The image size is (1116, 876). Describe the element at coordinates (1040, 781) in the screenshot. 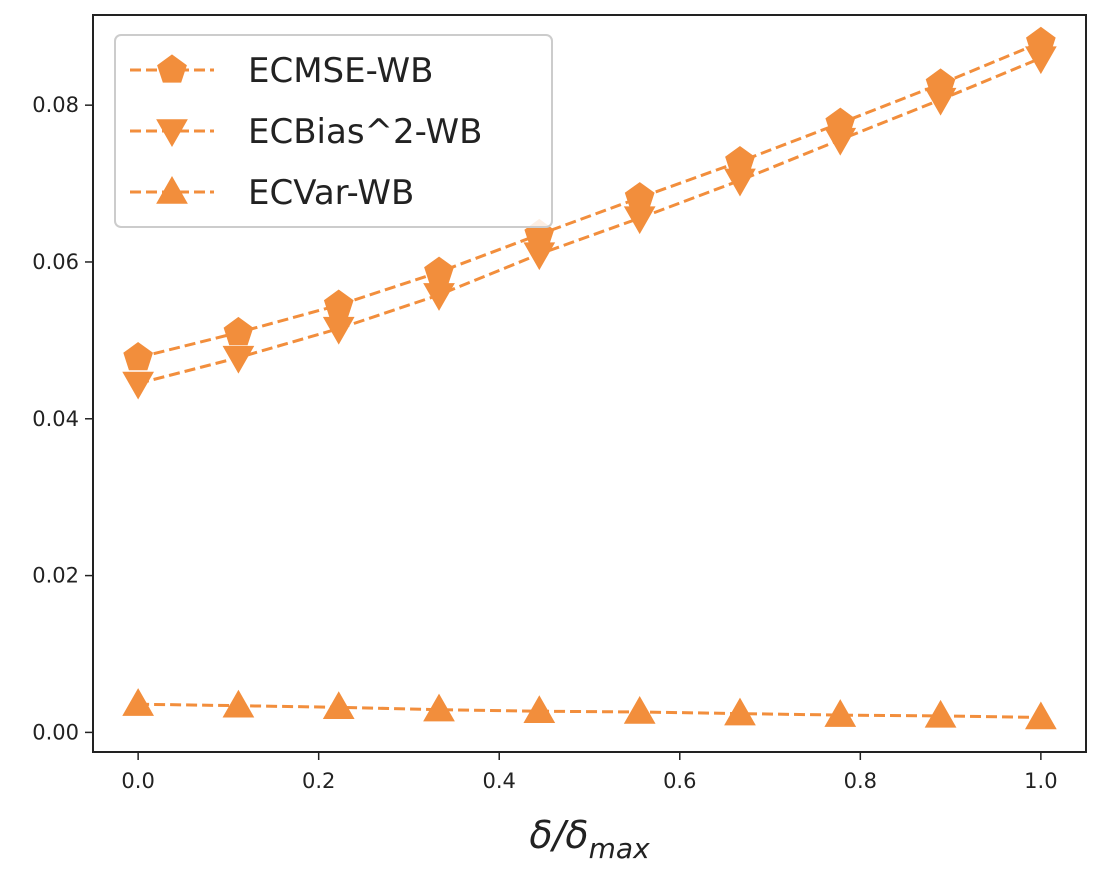

I see `x-tick-label: 1.0` at that location.